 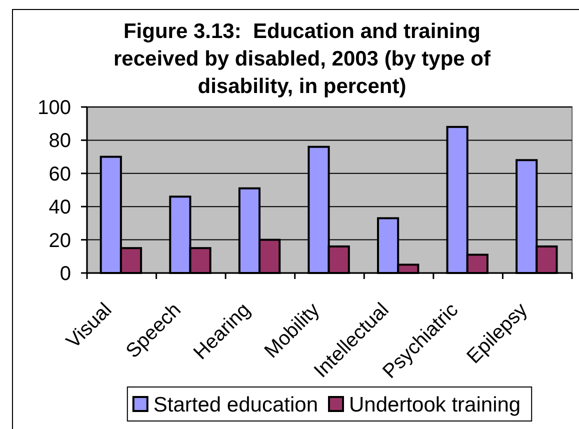 I want to click on y-tick-label: 20, so click(x=59, y=241).